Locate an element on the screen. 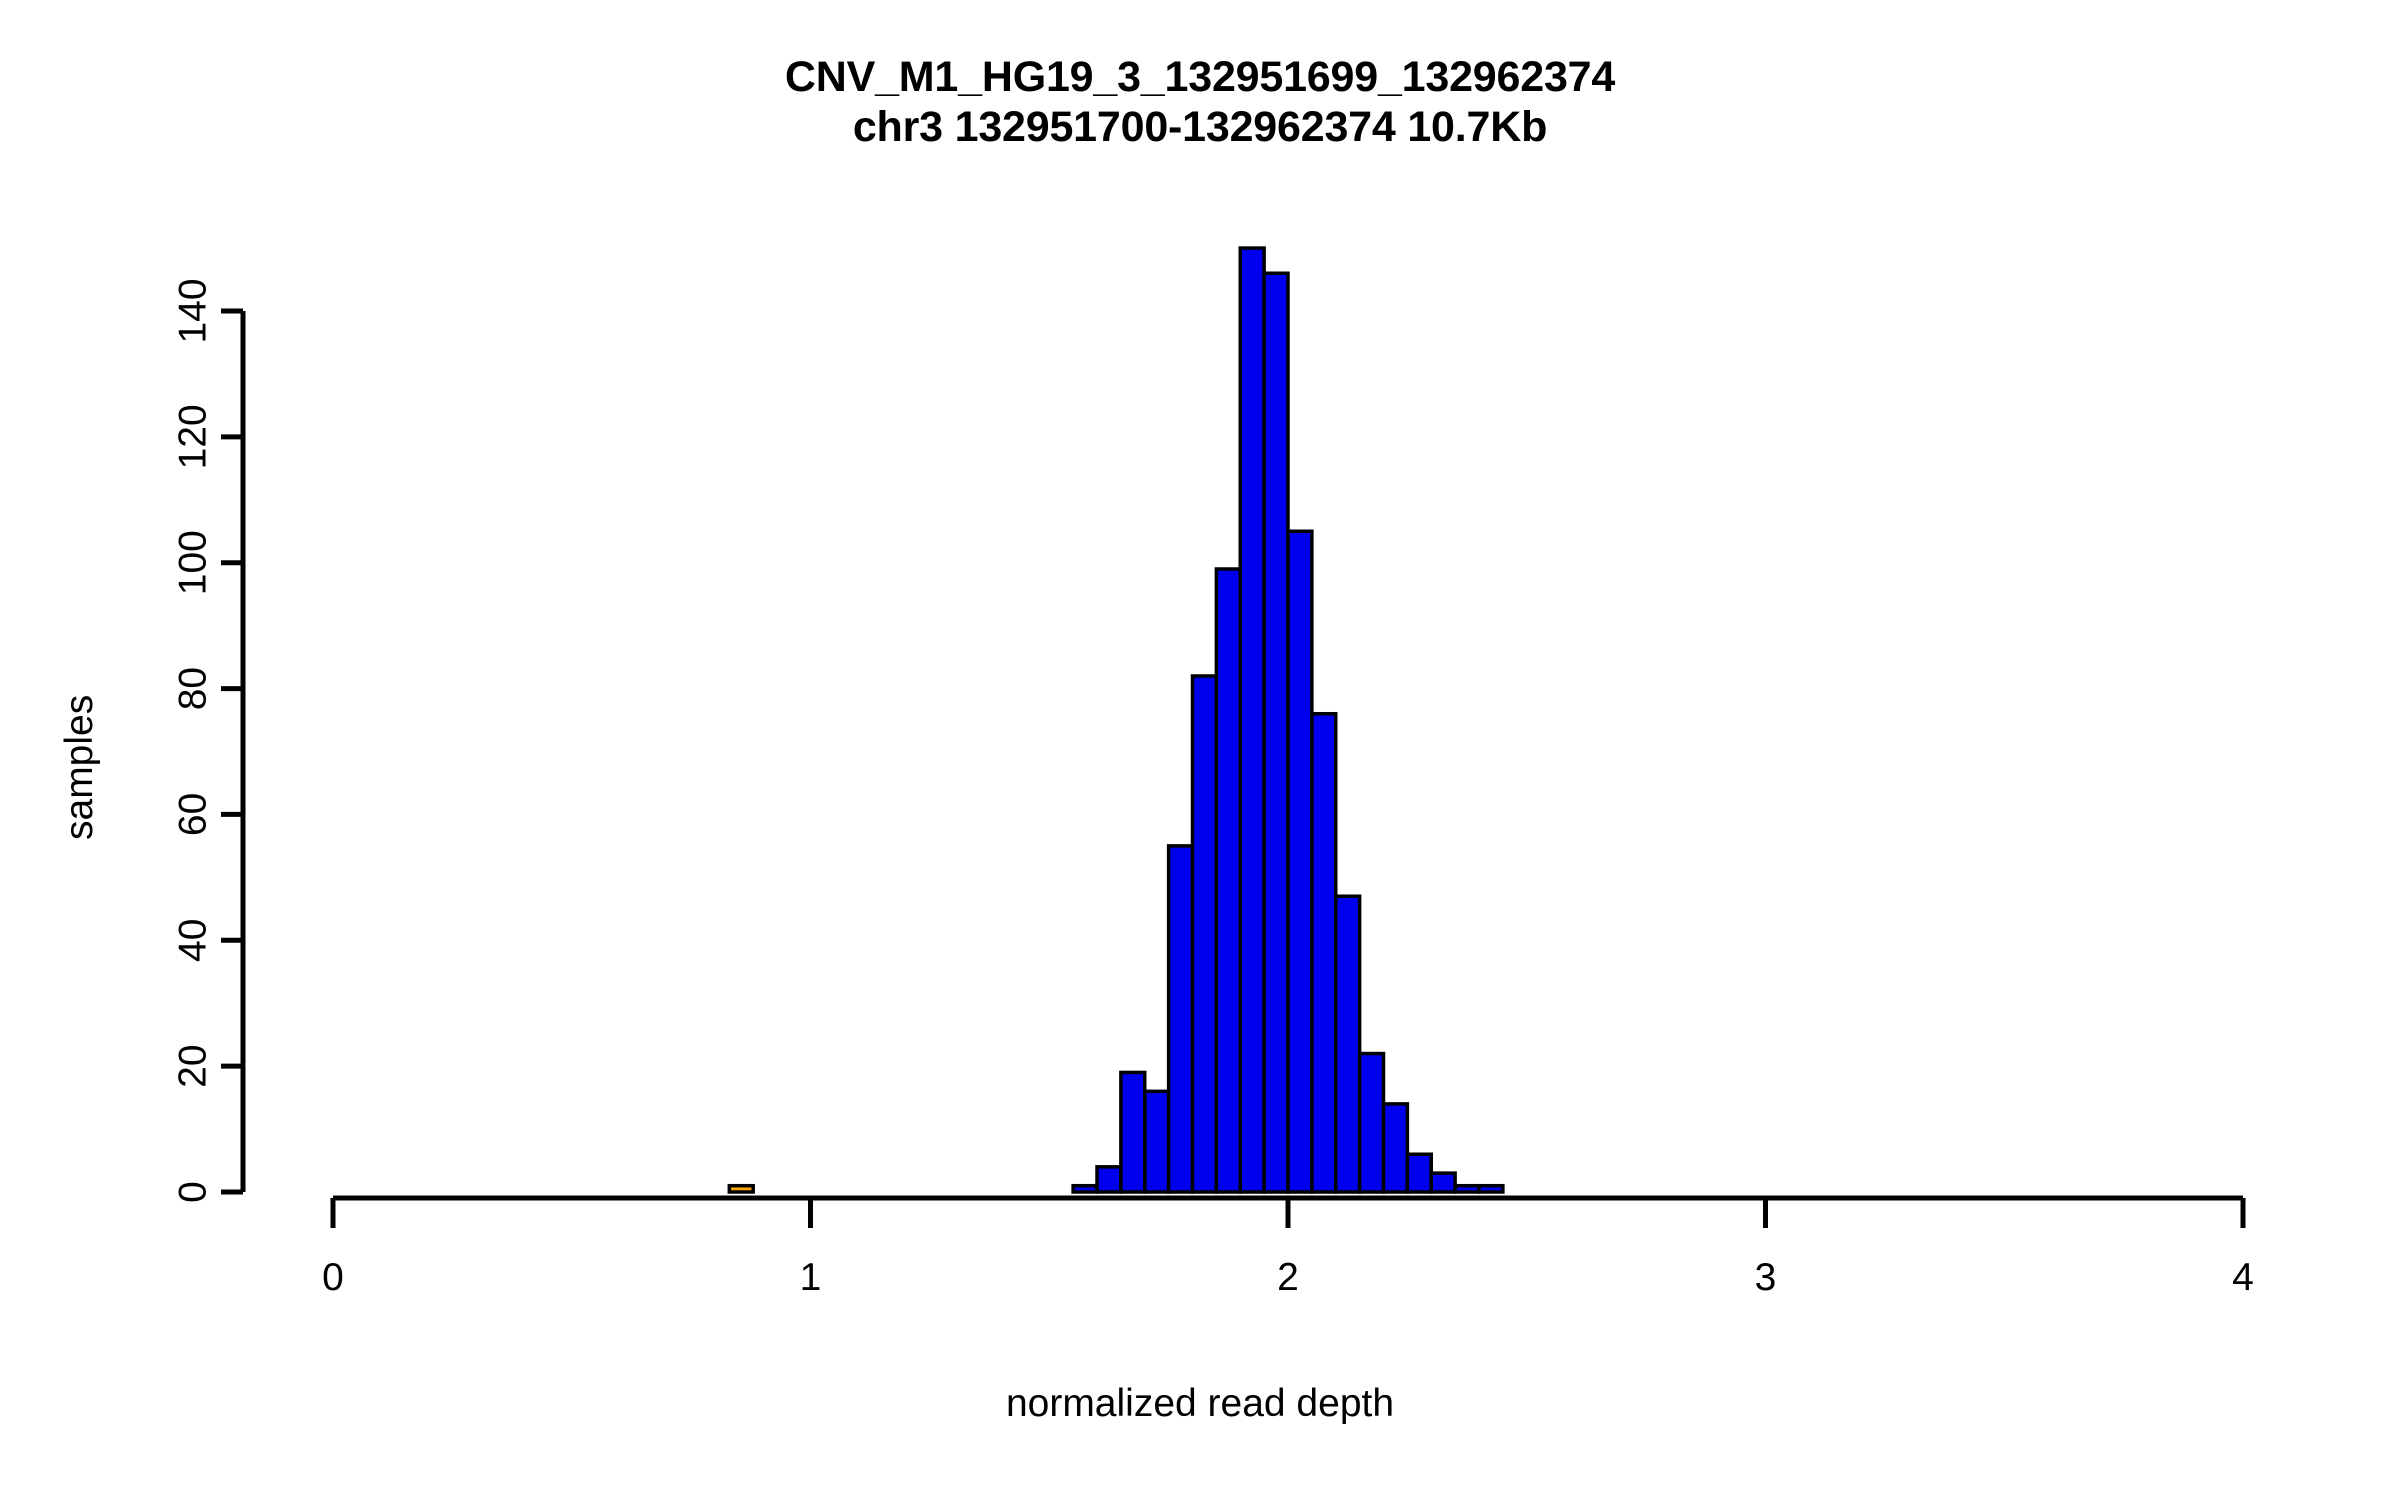 The image size is (2400, 1500). y-tick-label: 60 is located at coordinates (192, 814).